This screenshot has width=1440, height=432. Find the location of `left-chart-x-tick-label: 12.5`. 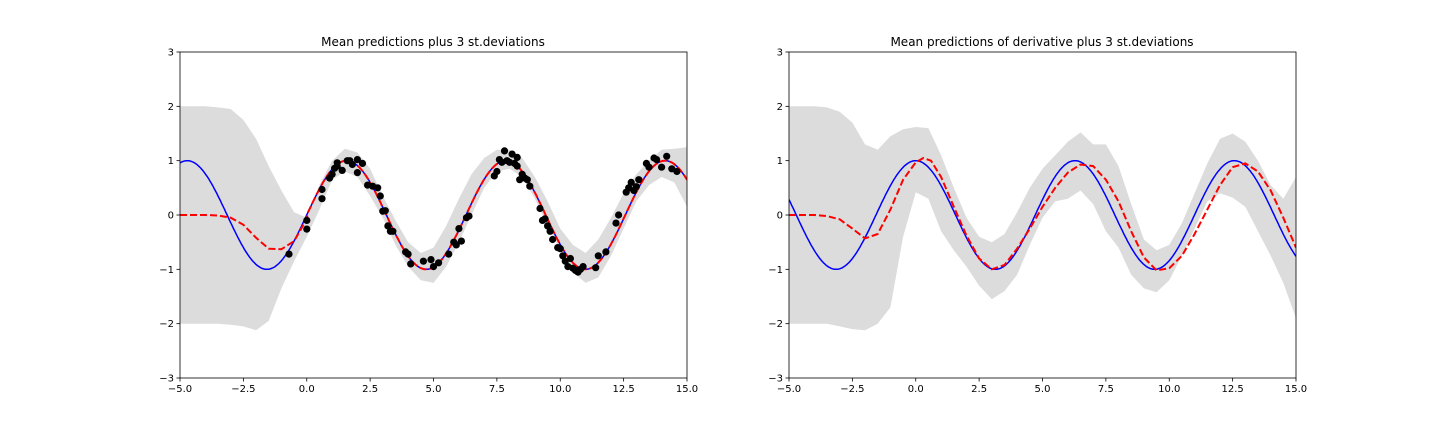

left-chart-x-tick-label: 12.5 is located at coordinates (623, 389).